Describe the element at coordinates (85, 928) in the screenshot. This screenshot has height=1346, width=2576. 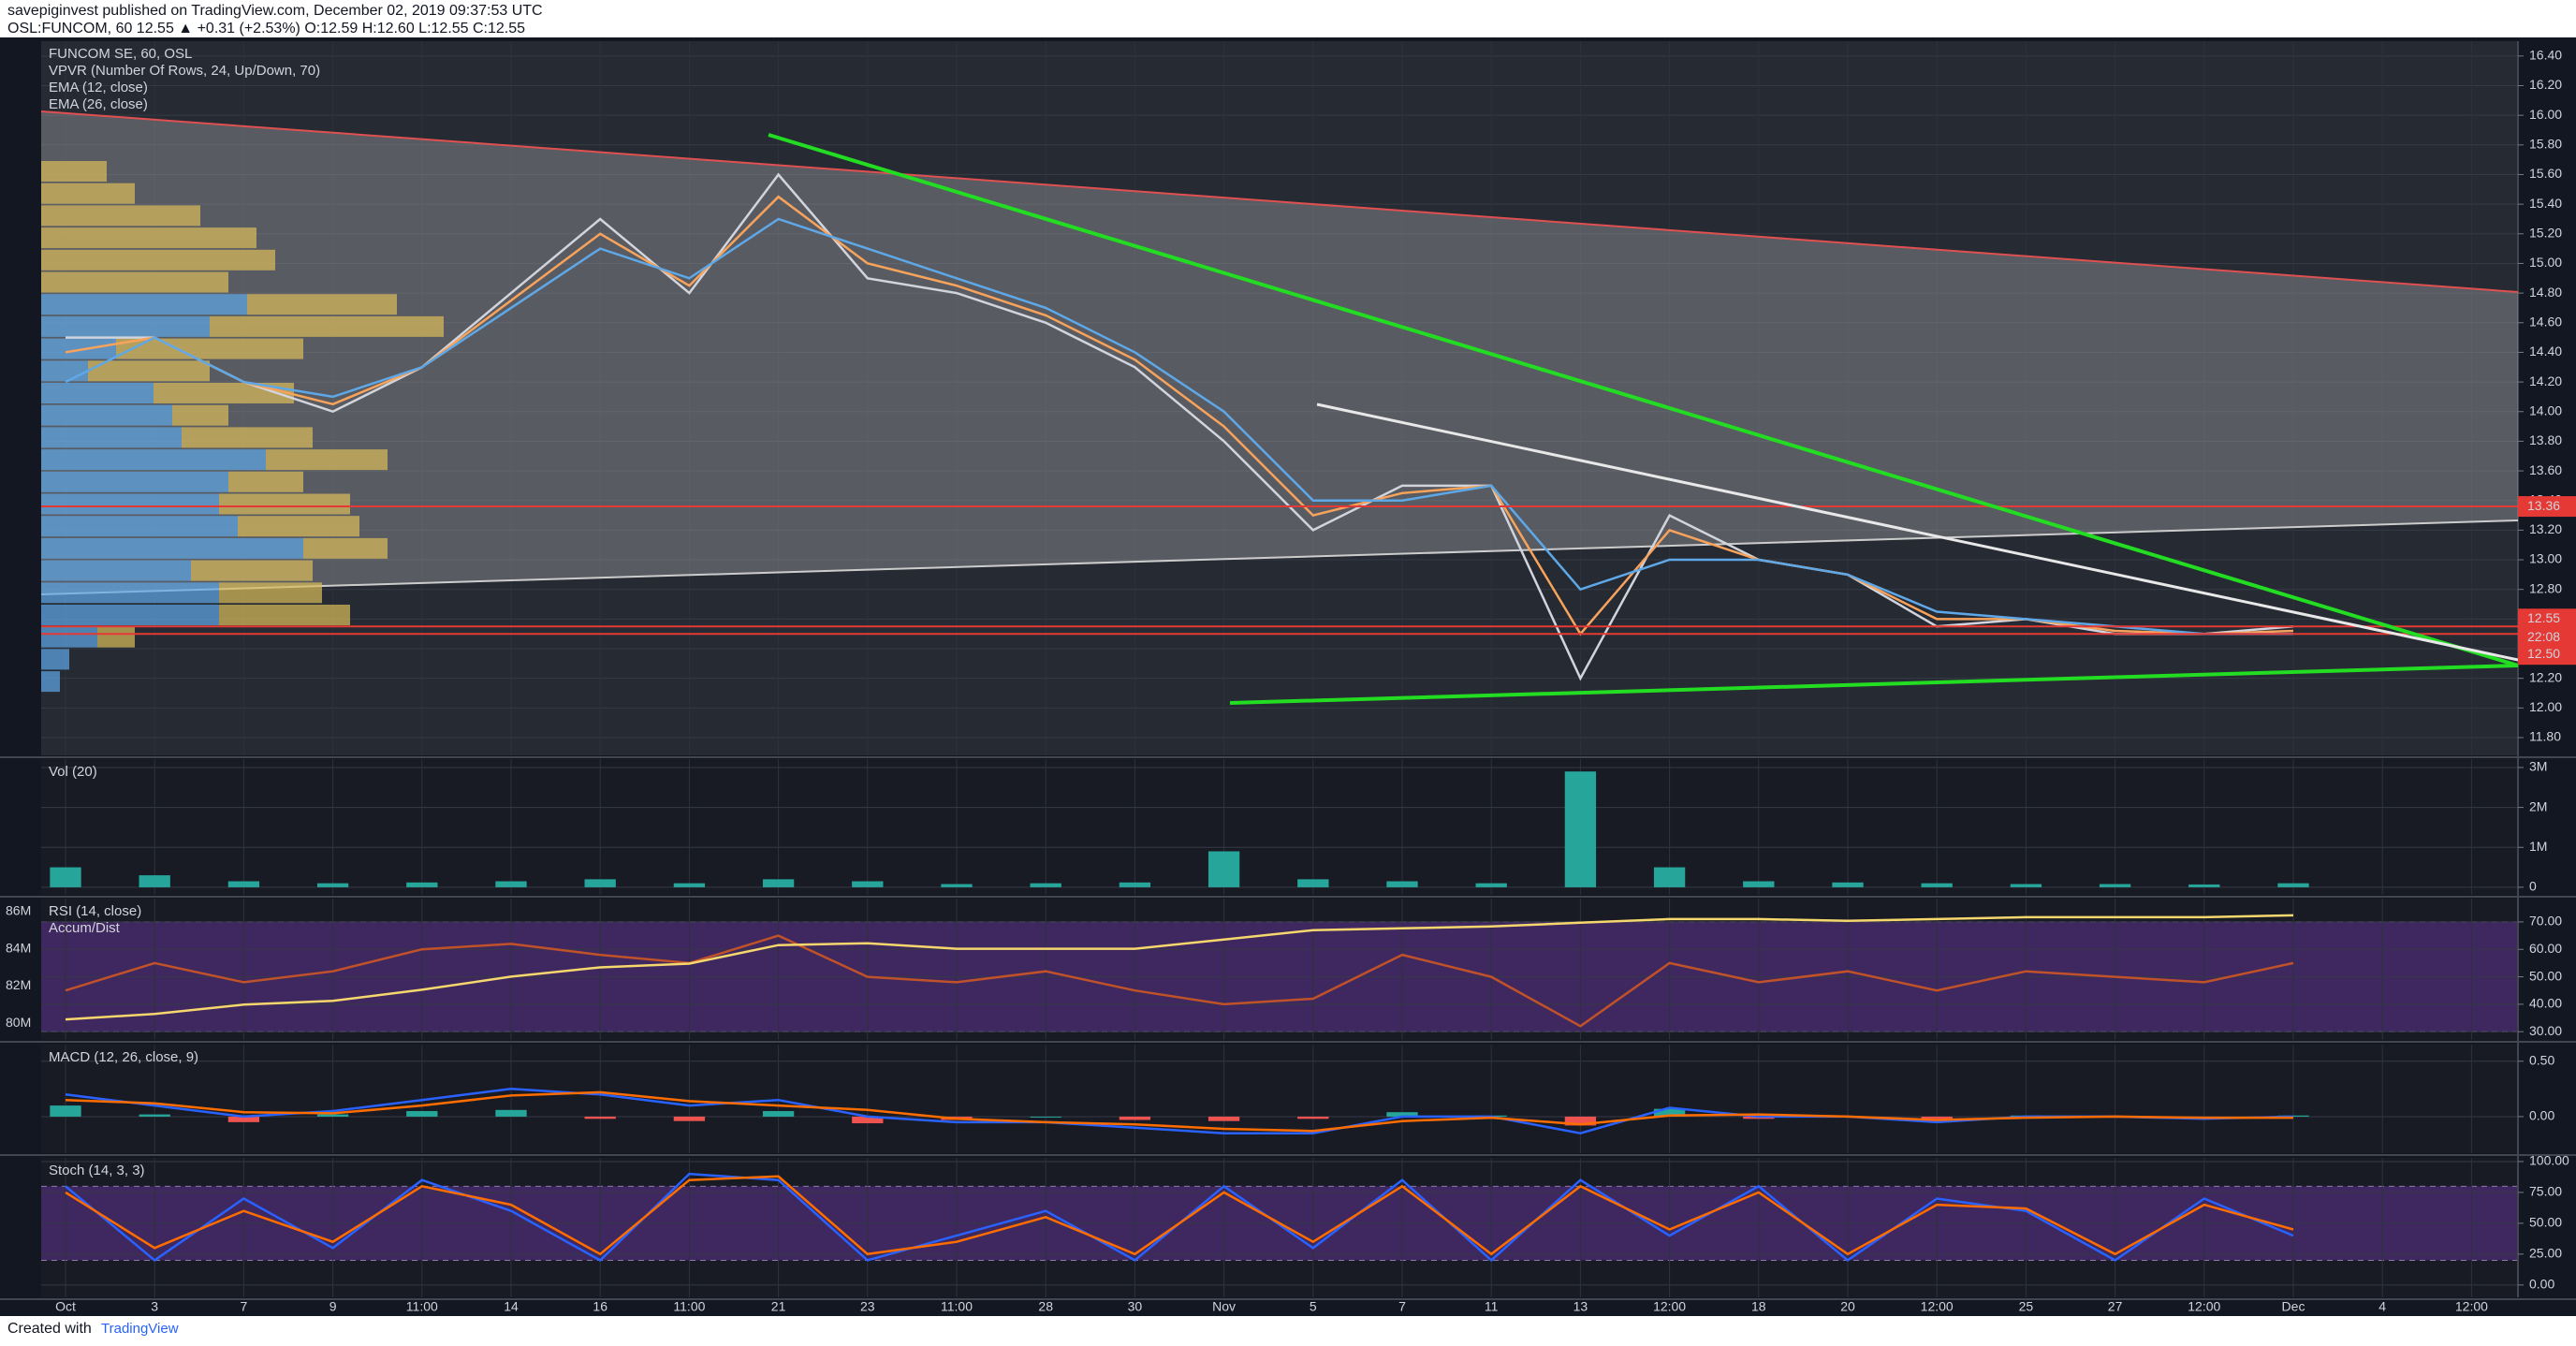
I see `legend-entry: Accum/Dist` at that location.